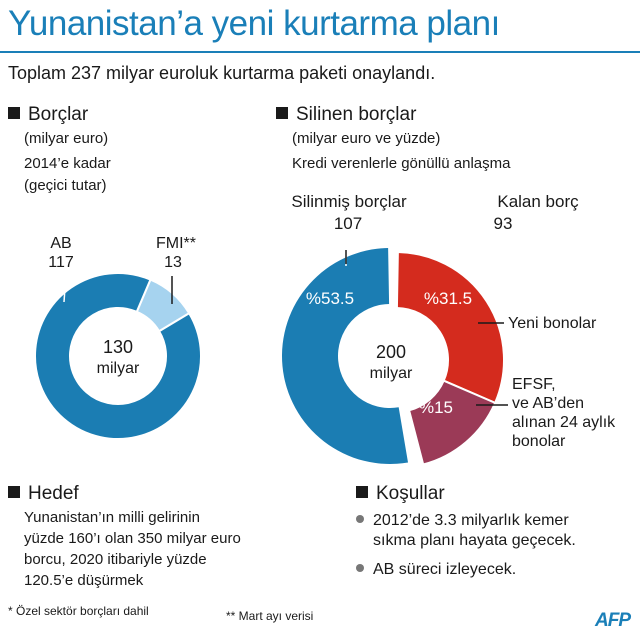  Describe the element at coordinates (474, 540) in the screenshot. I see `kosullar-bullet-1-line-2: sıkma planı hayata geçecek.` at that location.